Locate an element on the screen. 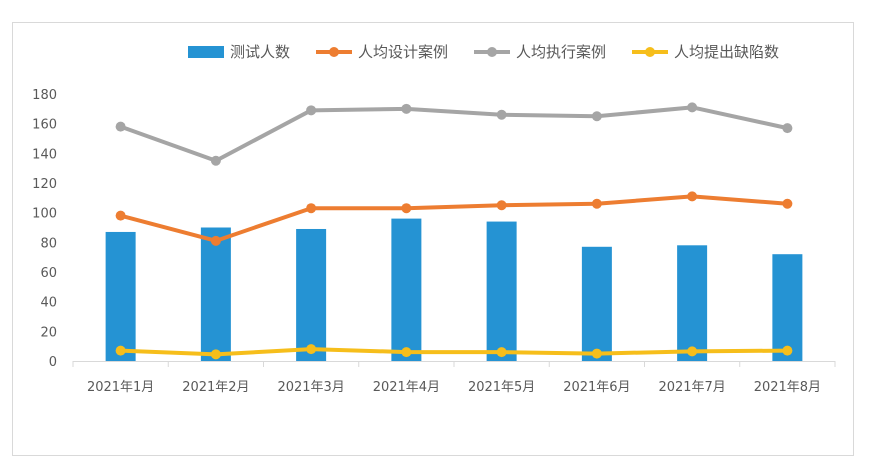 The width and height of the screenshot is (872, 476). x-tick-label: 2021年3月 is located at coordinates (310, 387).